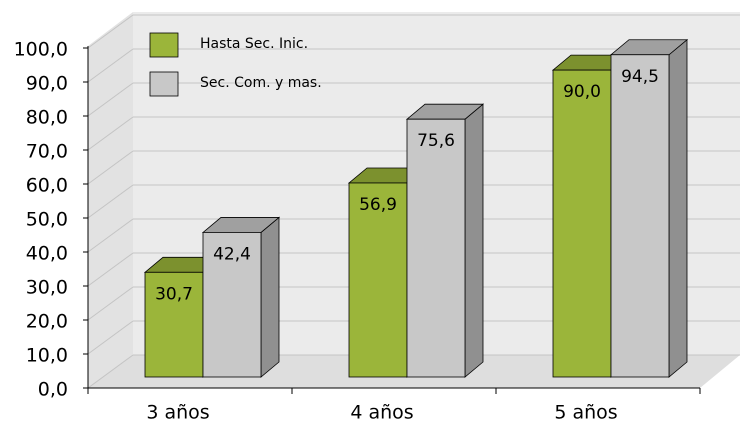 This screenshot has width=740, height=423. I want to click on y-tick-label: 70,0, so click(47, 152).